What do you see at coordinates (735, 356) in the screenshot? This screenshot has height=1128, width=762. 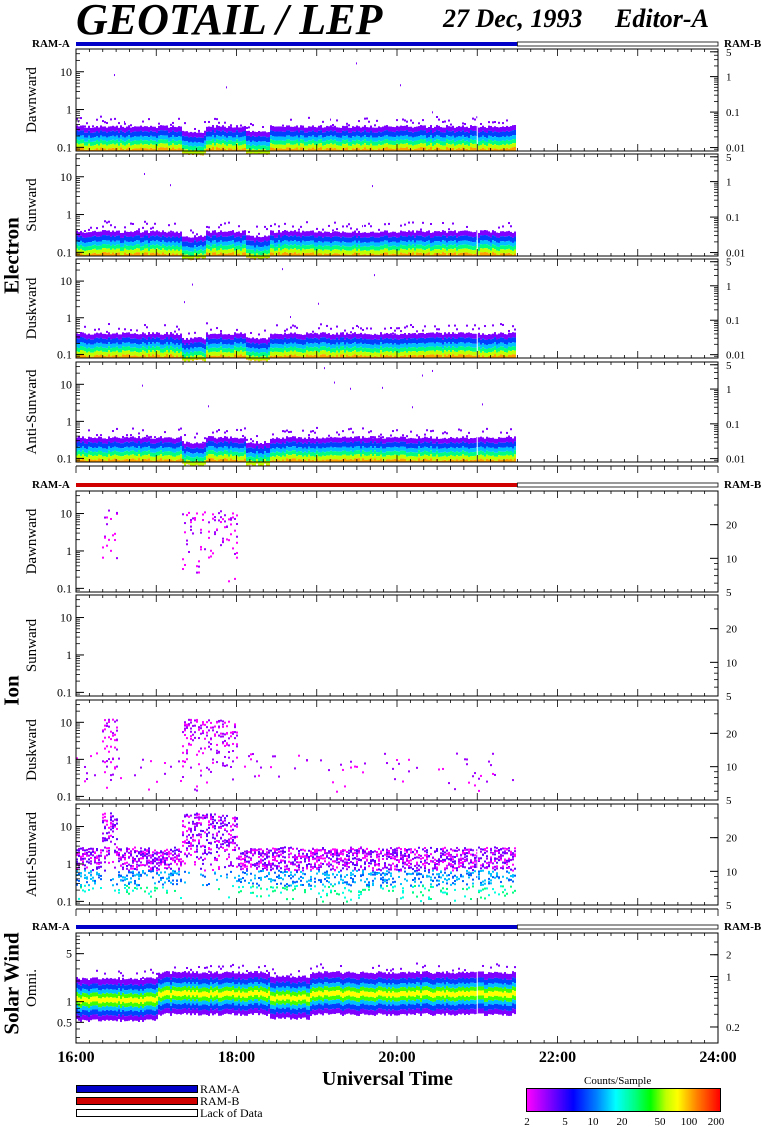 I see `right-tick-label: 0.01` at bounding box center [735, 356].